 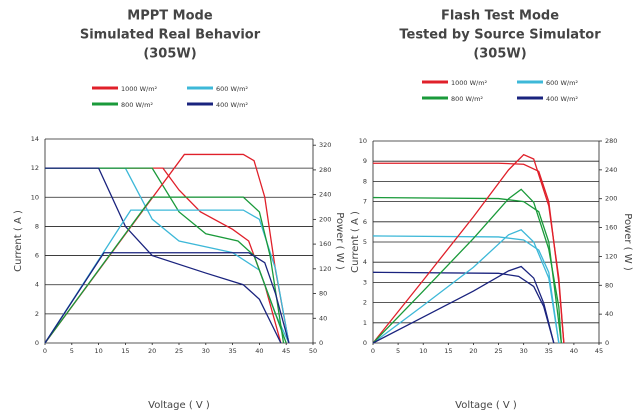 I want to click on x-tick-label: 50, so click(x=313, y=351).